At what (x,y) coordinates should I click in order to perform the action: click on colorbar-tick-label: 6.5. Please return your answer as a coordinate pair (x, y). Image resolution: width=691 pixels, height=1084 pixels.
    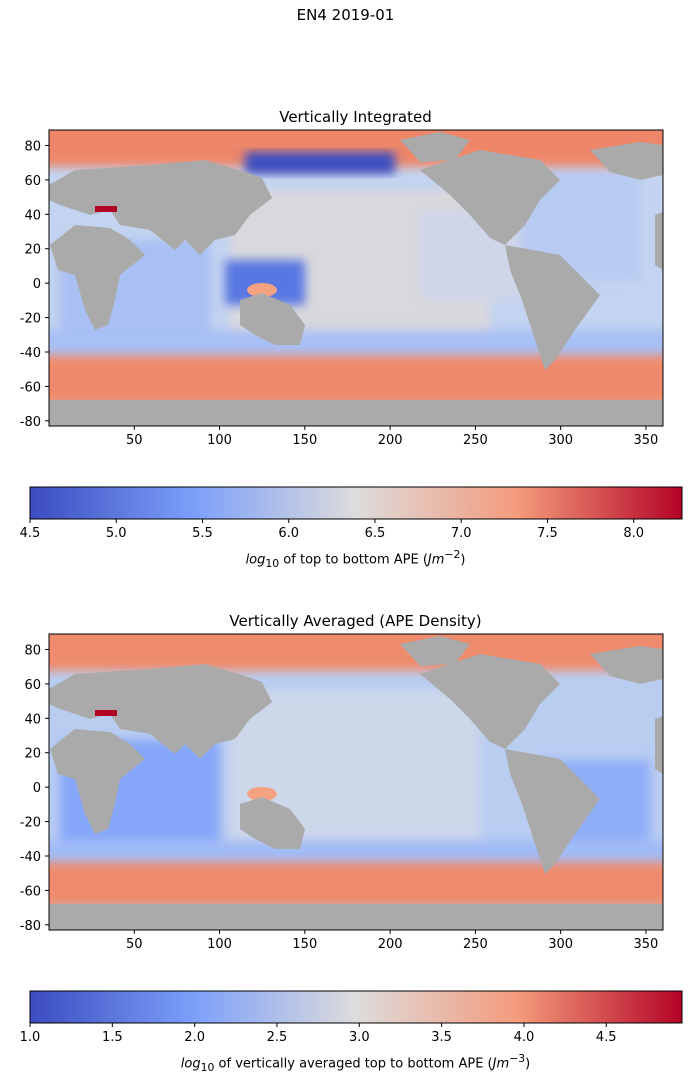
    Looking at the image, I should click on (375, 533).